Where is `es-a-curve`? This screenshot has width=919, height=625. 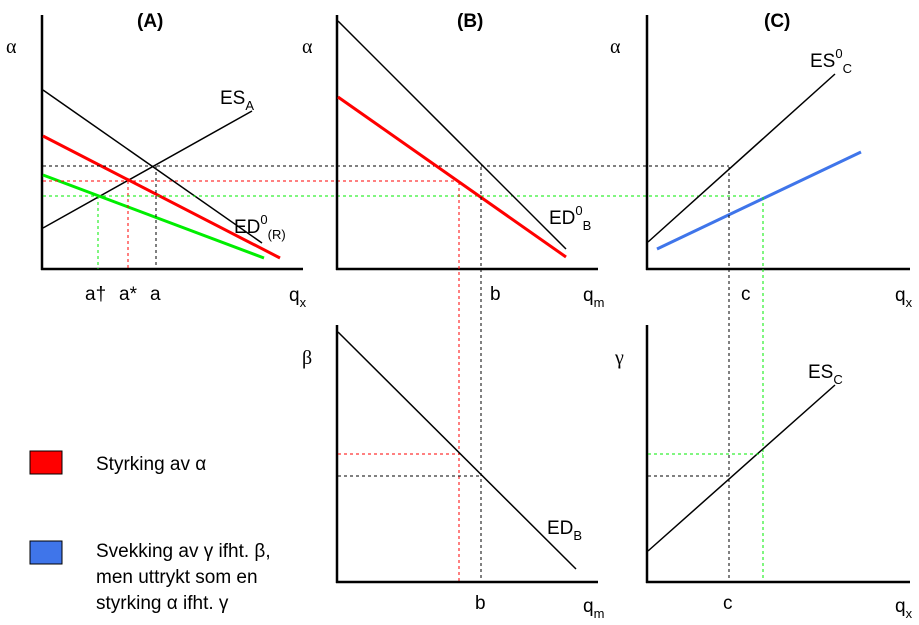 es-a-curve is located at coordinates (147, 169).